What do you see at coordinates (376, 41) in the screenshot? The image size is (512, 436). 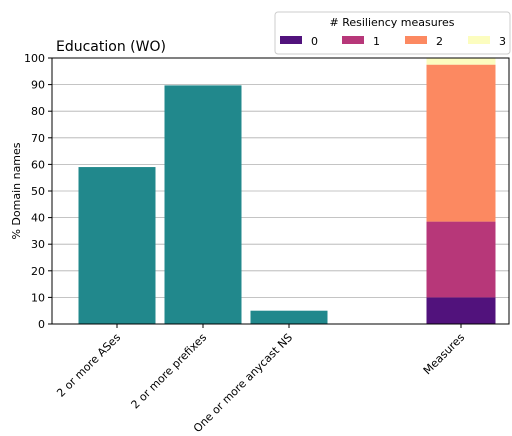 I see `legend-label-1: 1` at bounding box center [376, 41].